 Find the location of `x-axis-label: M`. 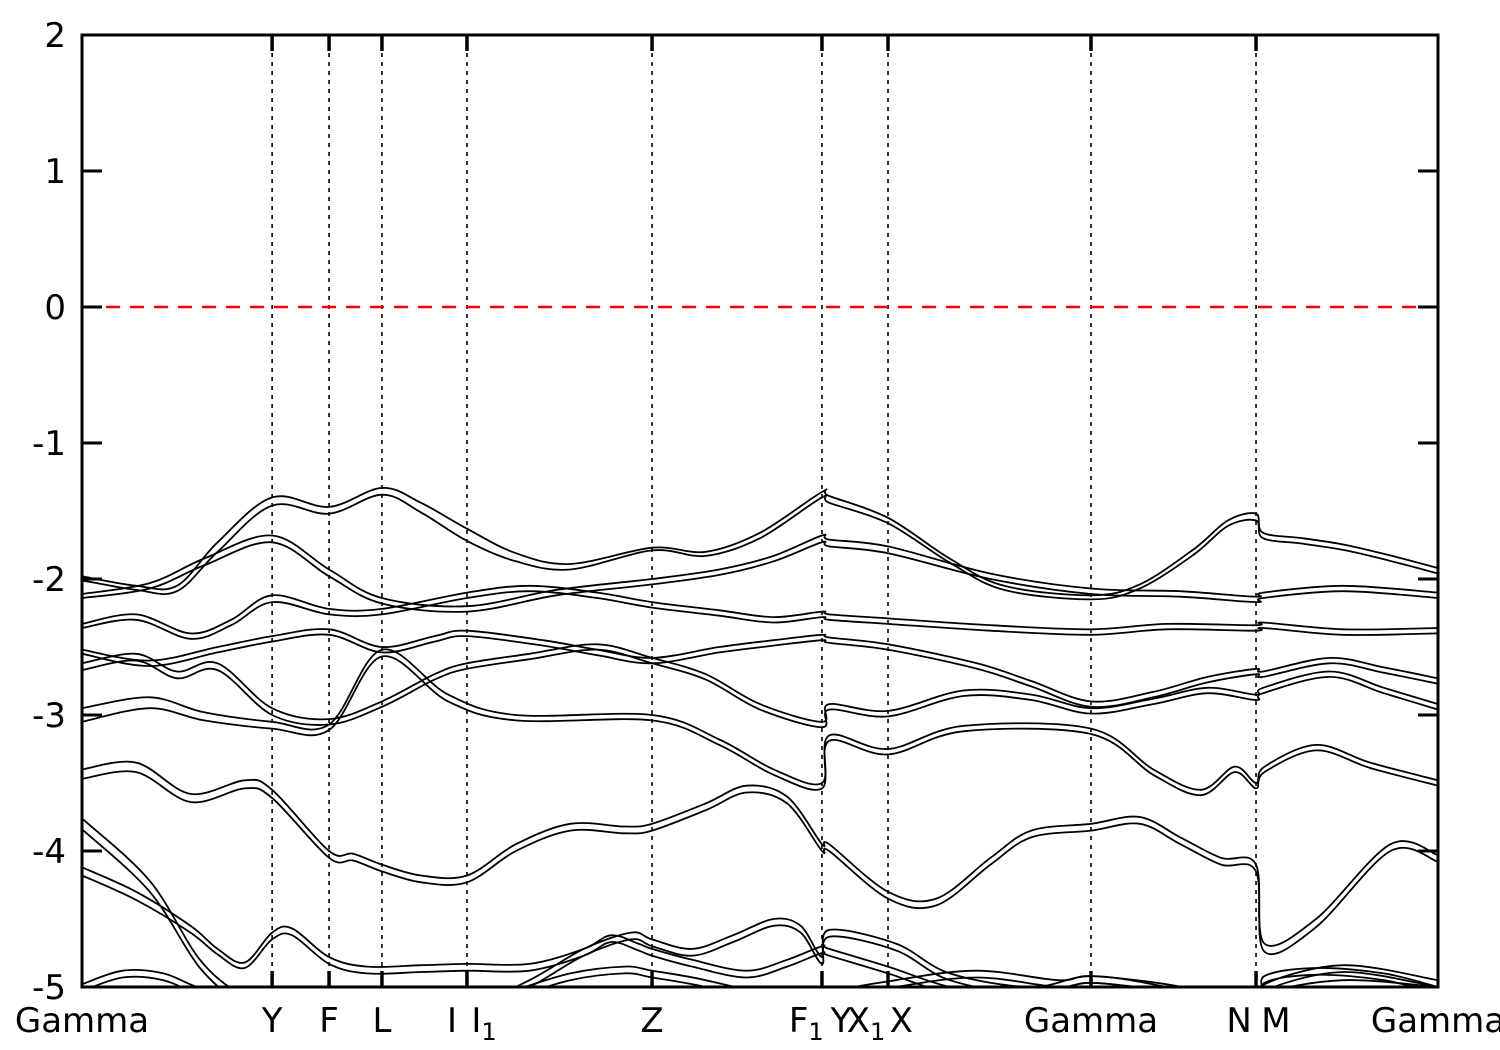

x-axis-label: M is located at coordinates (1275, 1021).